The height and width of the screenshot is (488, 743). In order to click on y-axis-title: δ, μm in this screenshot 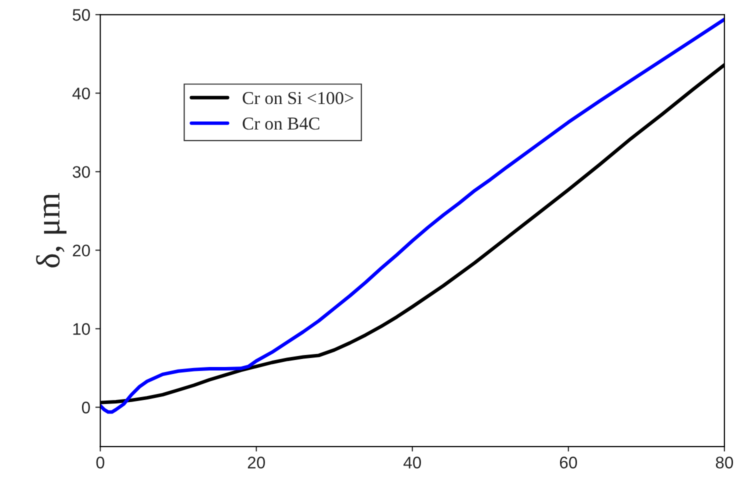, I will do `click(51, 230)`.